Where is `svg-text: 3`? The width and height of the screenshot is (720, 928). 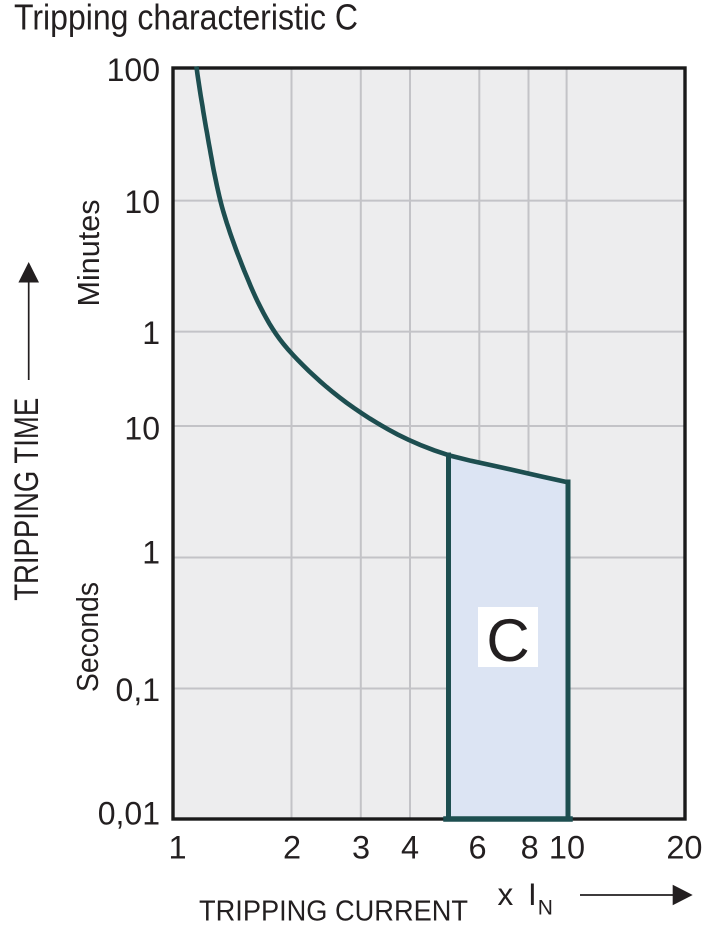
svg-text: 3 is located at coordinates (361, 848).